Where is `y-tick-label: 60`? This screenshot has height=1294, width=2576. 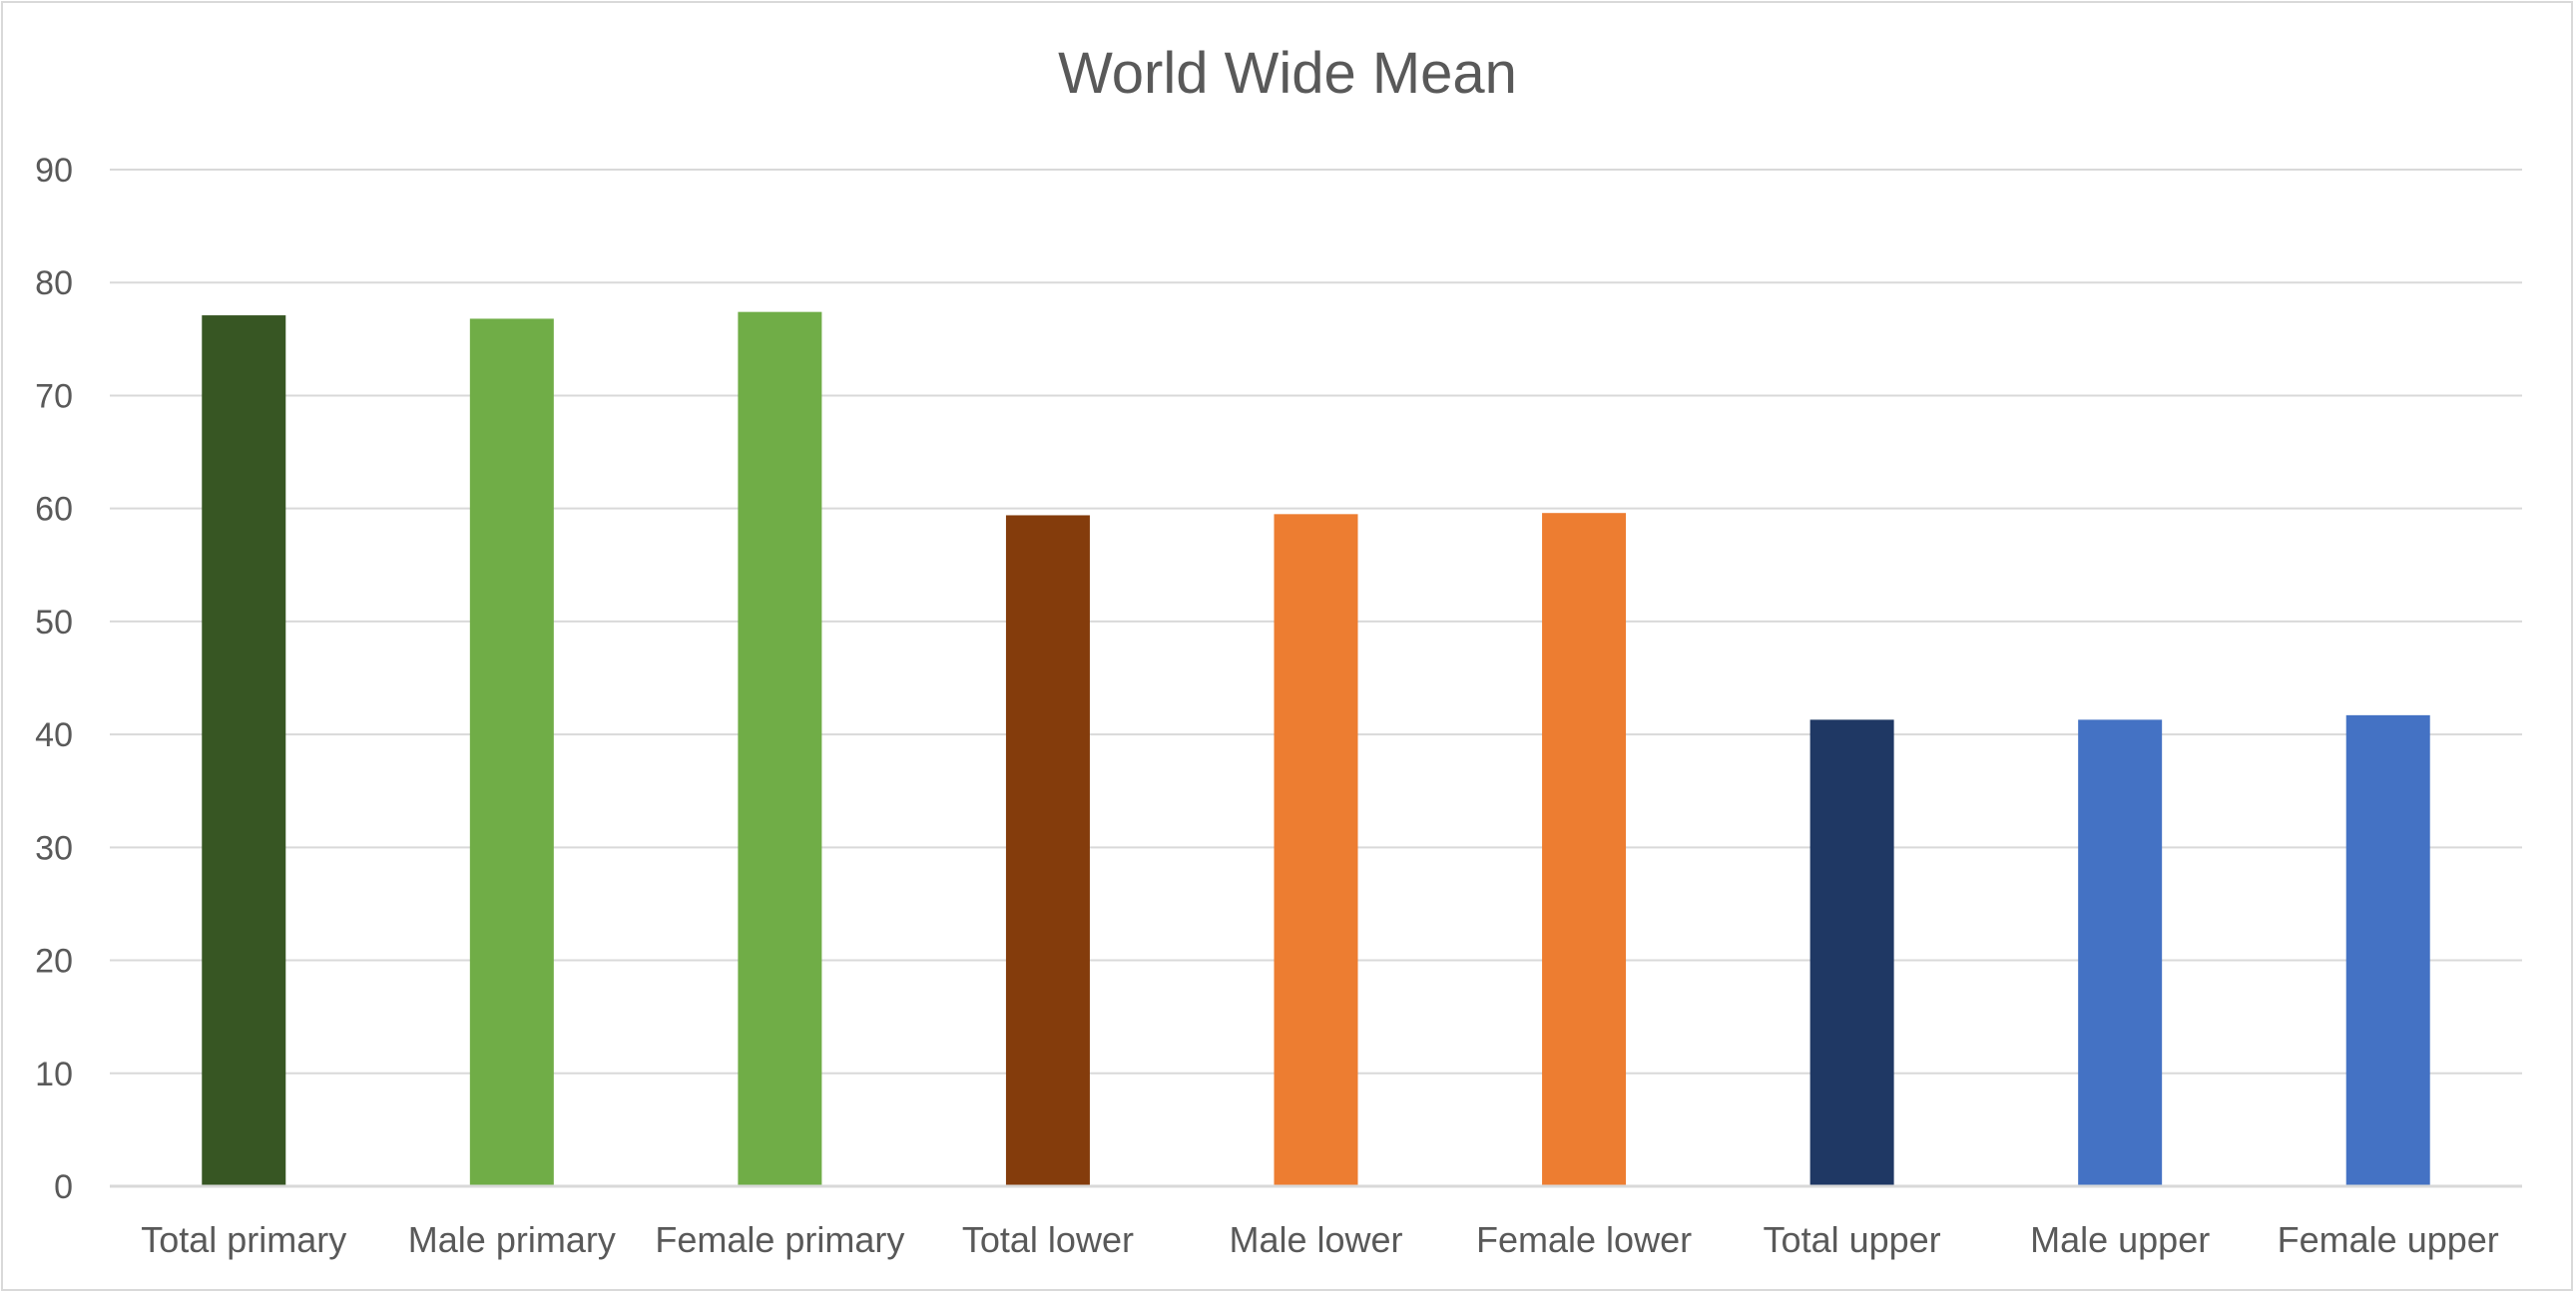
y-tick-label: 60 is located at coordinates (54, 510).